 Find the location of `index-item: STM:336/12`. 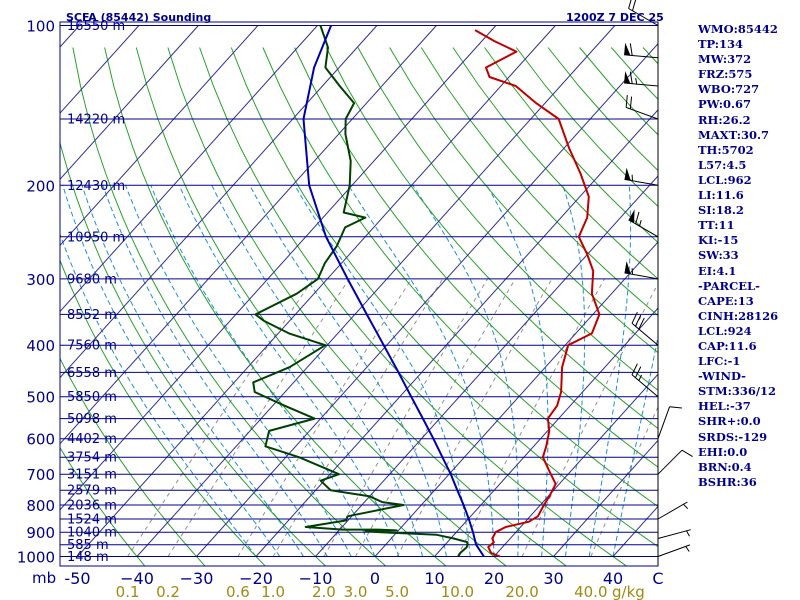

index-item: STM:336/12 is located at coordinates (737, 391).